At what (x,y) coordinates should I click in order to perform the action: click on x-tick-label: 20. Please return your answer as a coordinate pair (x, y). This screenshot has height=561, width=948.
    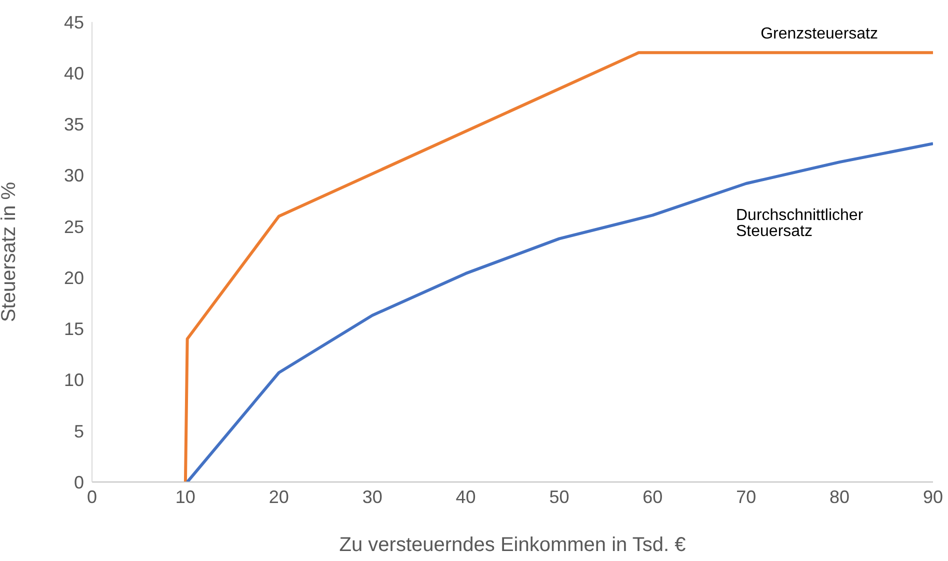
    Looking at the image, I should click on (278, 496).